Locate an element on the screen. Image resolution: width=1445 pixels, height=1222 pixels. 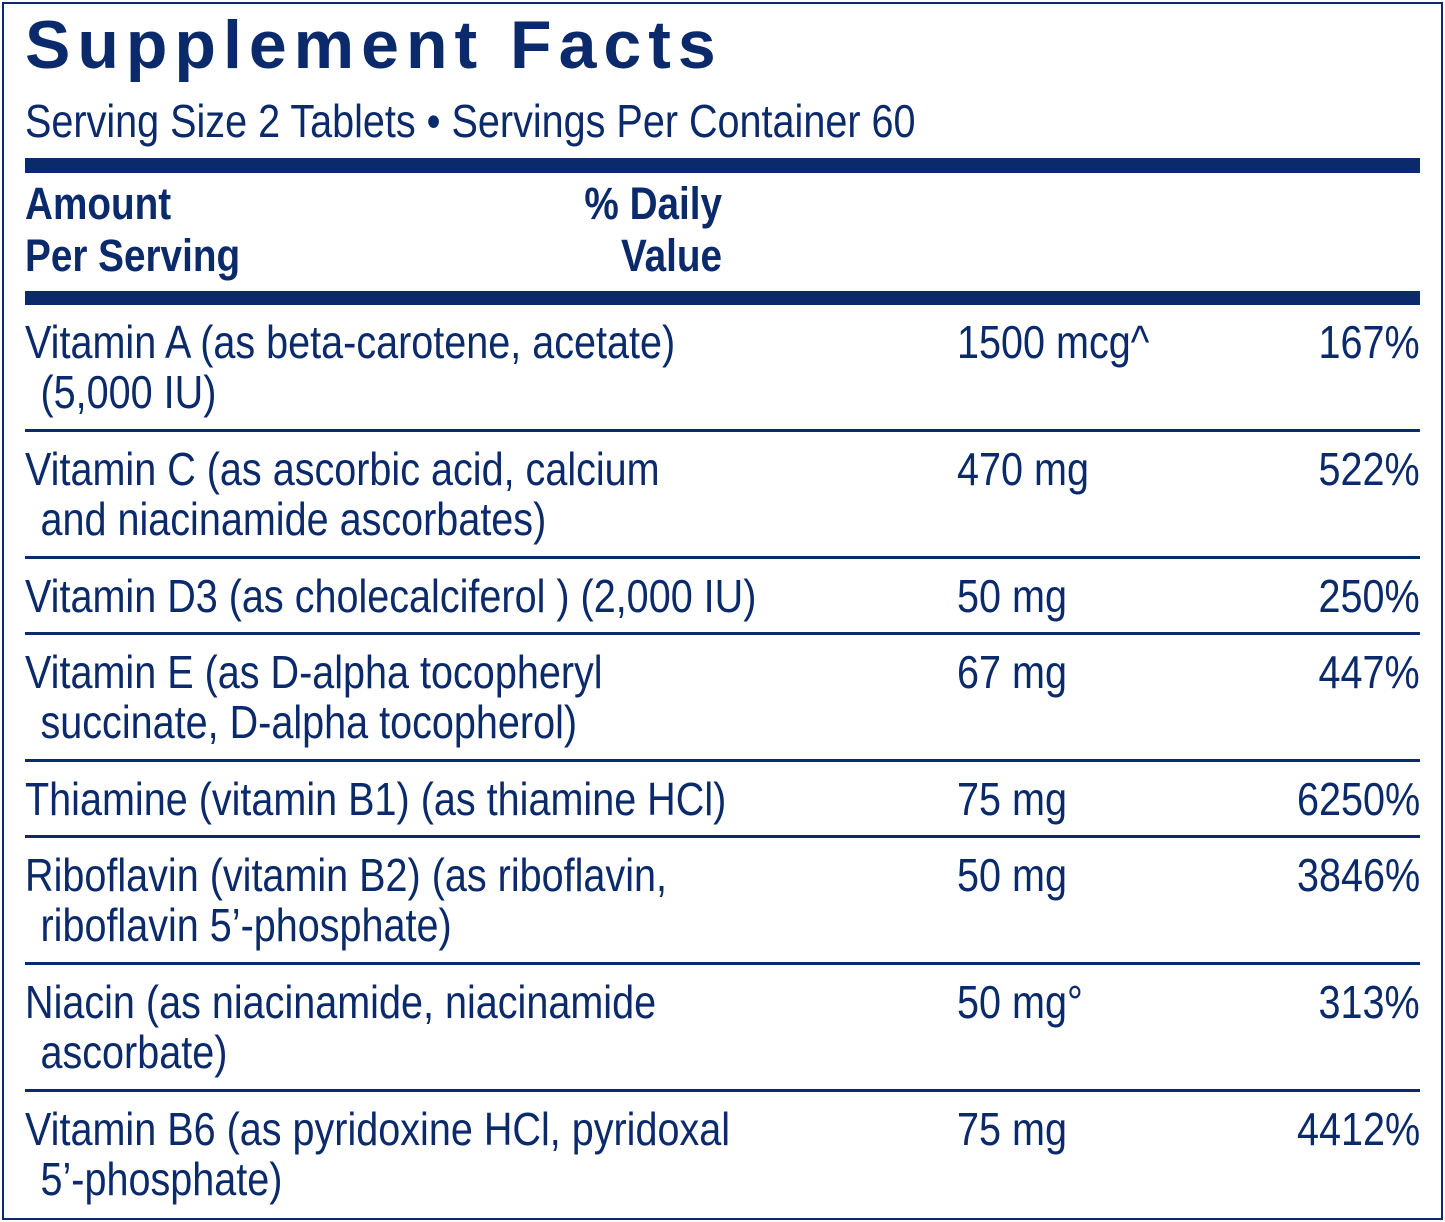
nutrient-daily-value: 6250% is located at coordinates (1358, 799).